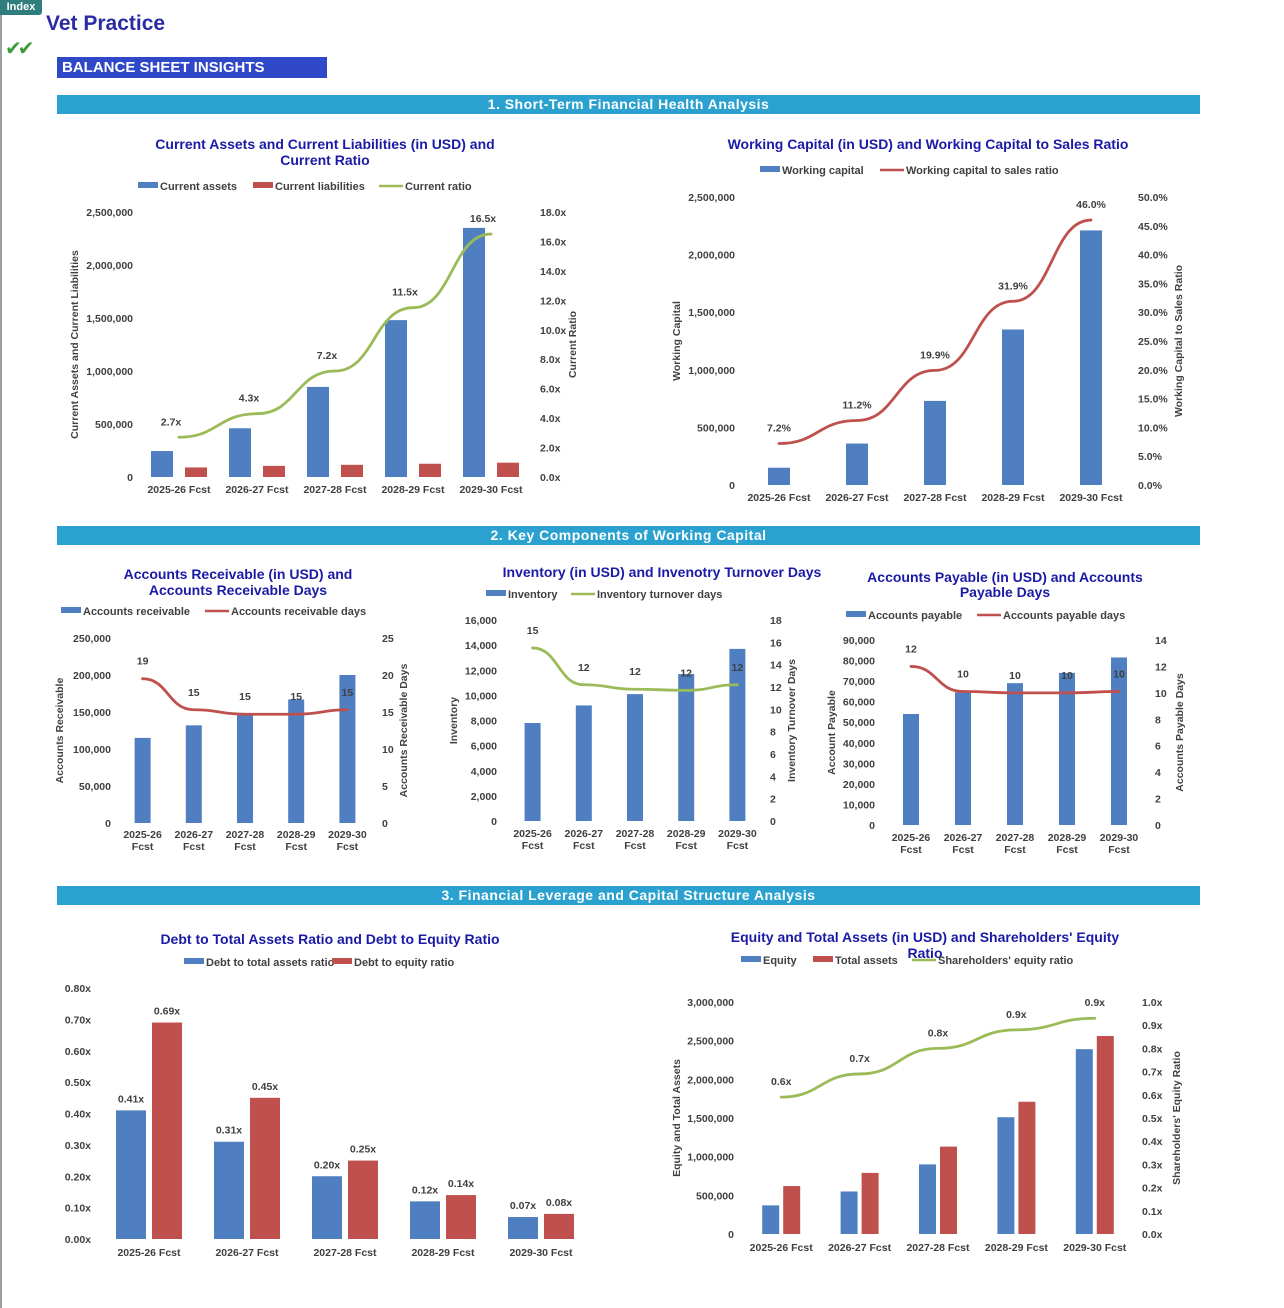 This screenshot has width=1284, height=1308. What do you see at coordinates (532, 772) in the screenshot?
I see `bar-inventory` at bounding box center [532, 772].